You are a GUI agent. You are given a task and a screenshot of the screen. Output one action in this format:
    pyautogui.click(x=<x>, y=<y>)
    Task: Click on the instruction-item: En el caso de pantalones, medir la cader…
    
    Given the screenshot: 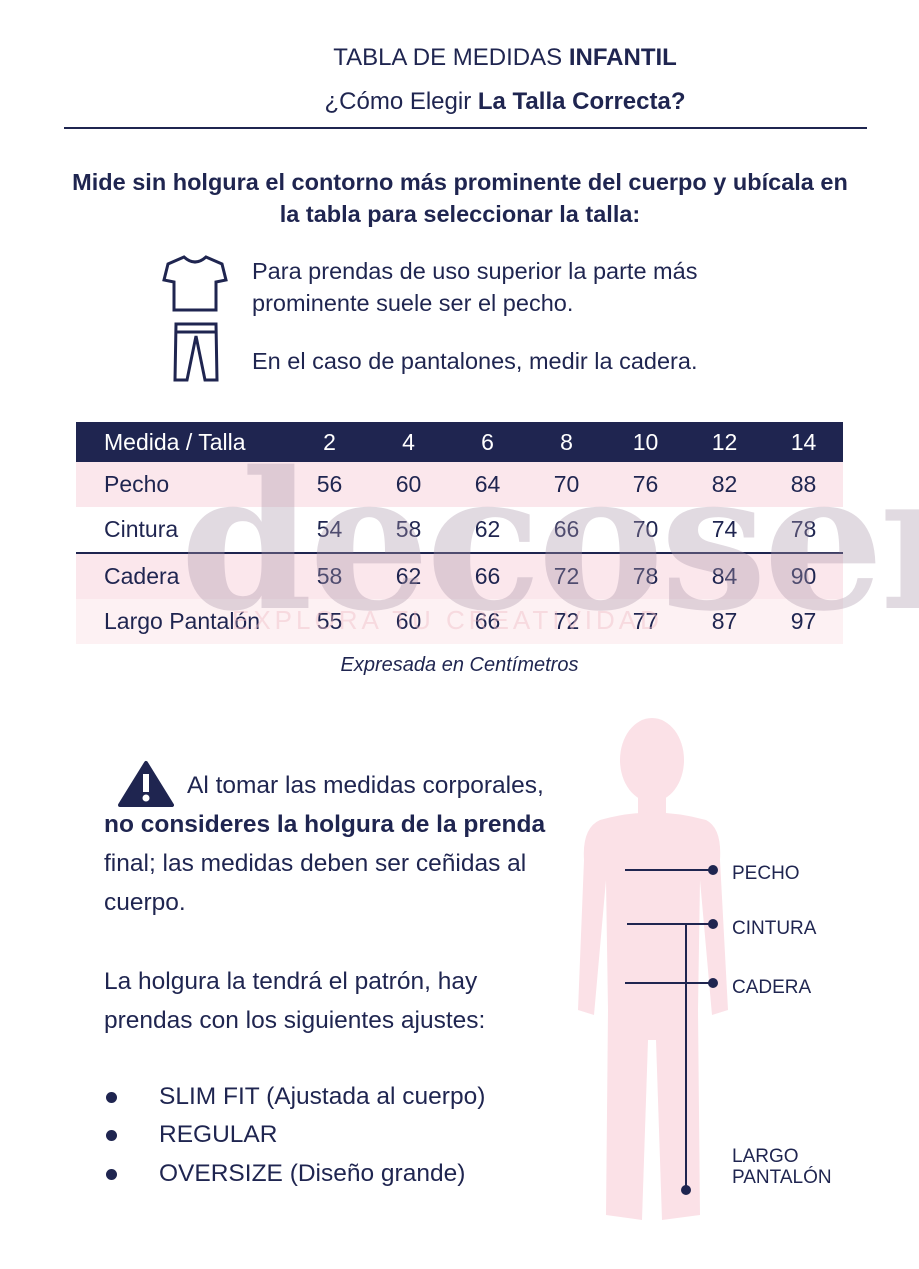 What is the action you would take?
    pyautogui.click(x=475, y=361)
    